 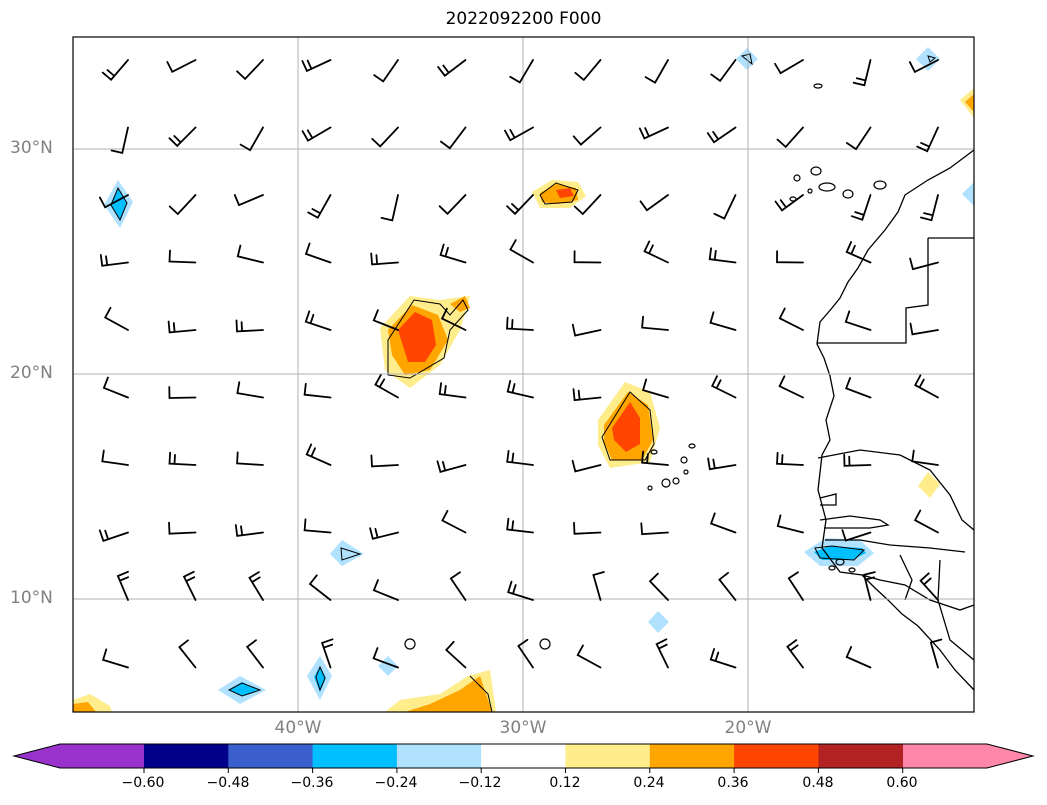 What do you see at coordinates (818, 783) in the screenshot?
I see `colorbar-tick-label: 0.48` at bounding box center [818, 783].